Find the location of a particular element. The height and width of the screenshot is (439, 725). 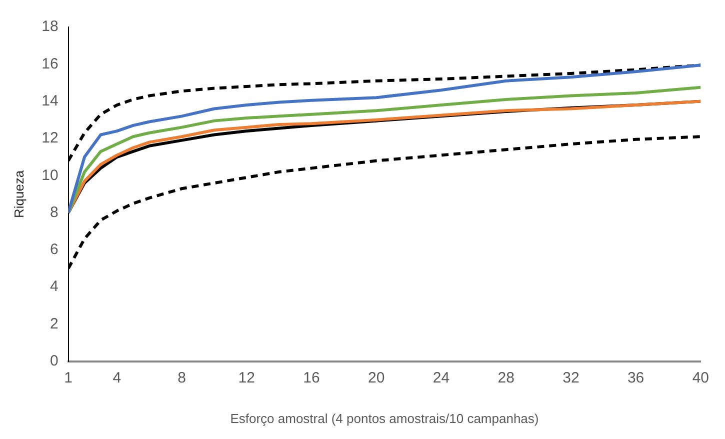

y-tick-label: 0 is located at coordinates (54, 361).